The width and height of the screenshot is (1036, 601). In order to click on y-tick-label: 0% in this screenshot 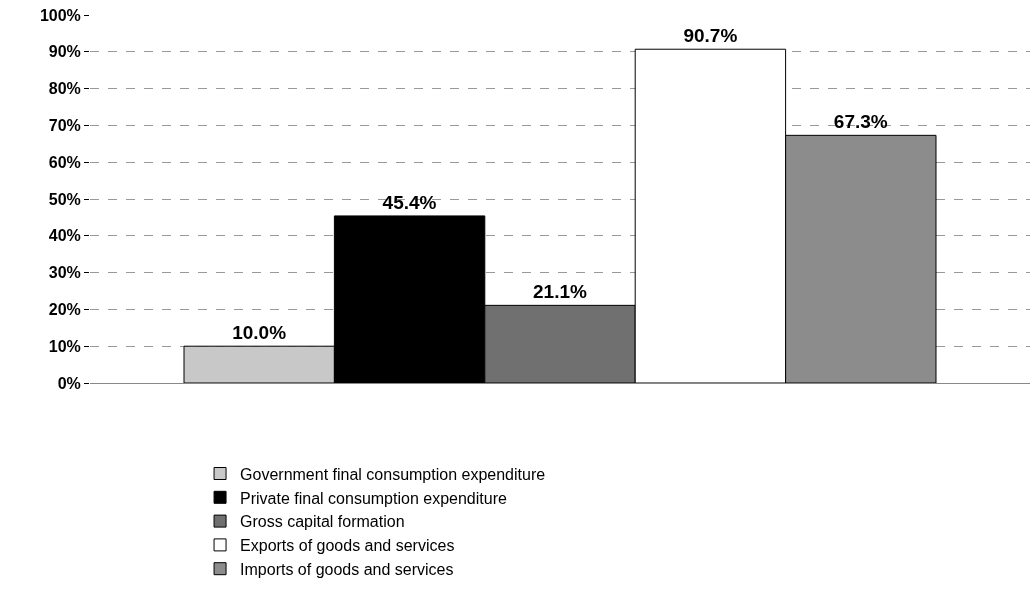, I will do `click(69, 383)`.